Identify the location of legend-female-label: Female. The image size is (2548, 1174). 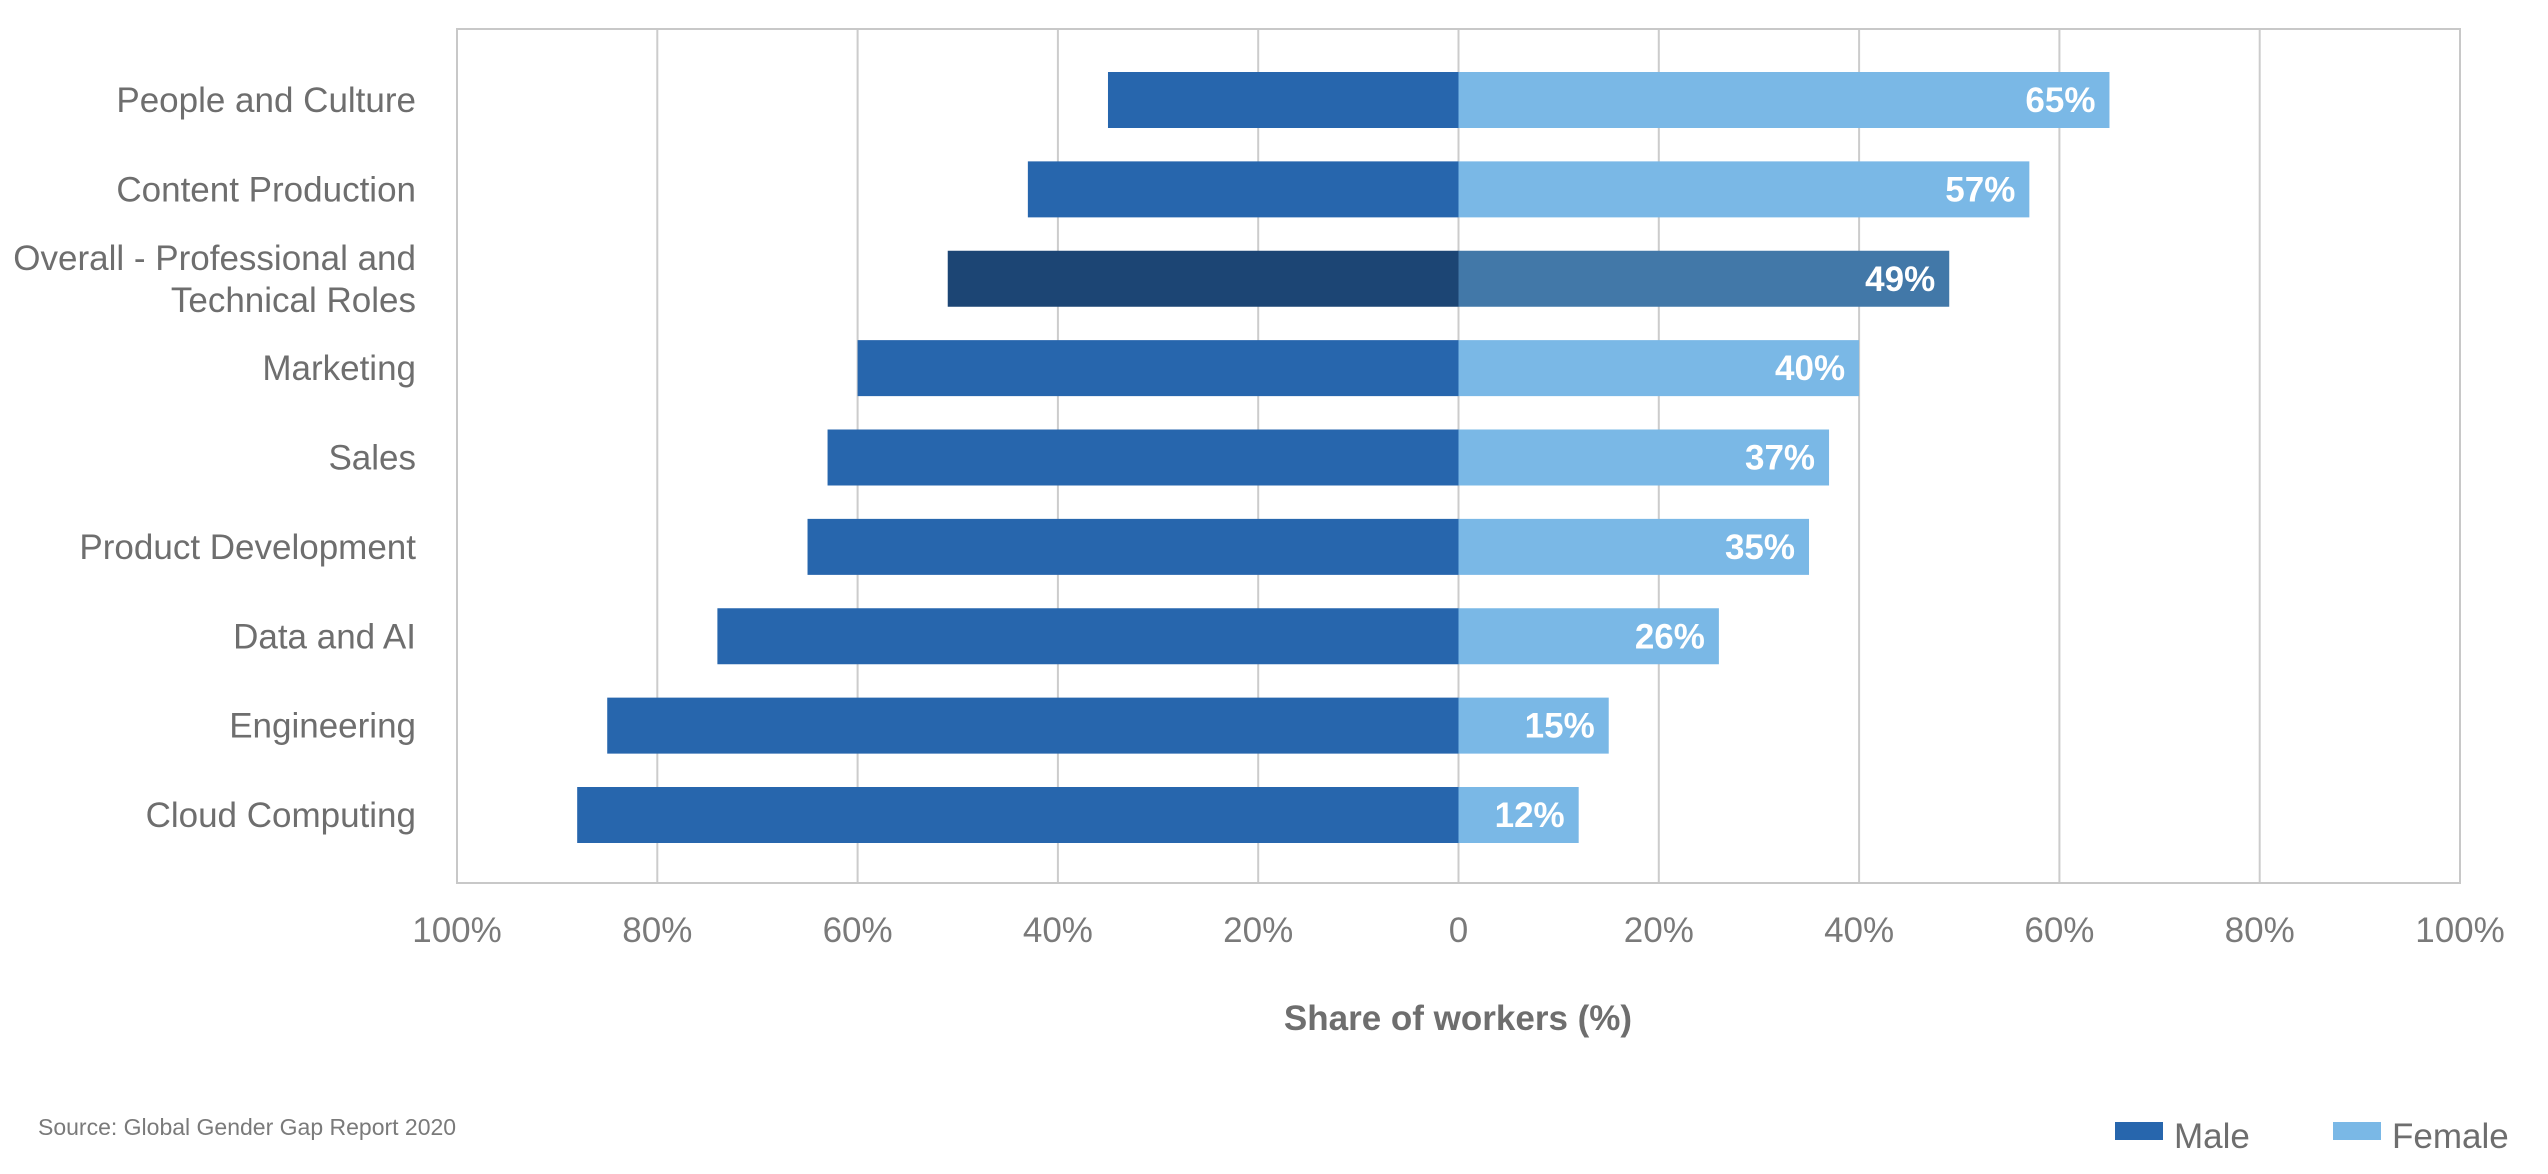
(2450, 1136).